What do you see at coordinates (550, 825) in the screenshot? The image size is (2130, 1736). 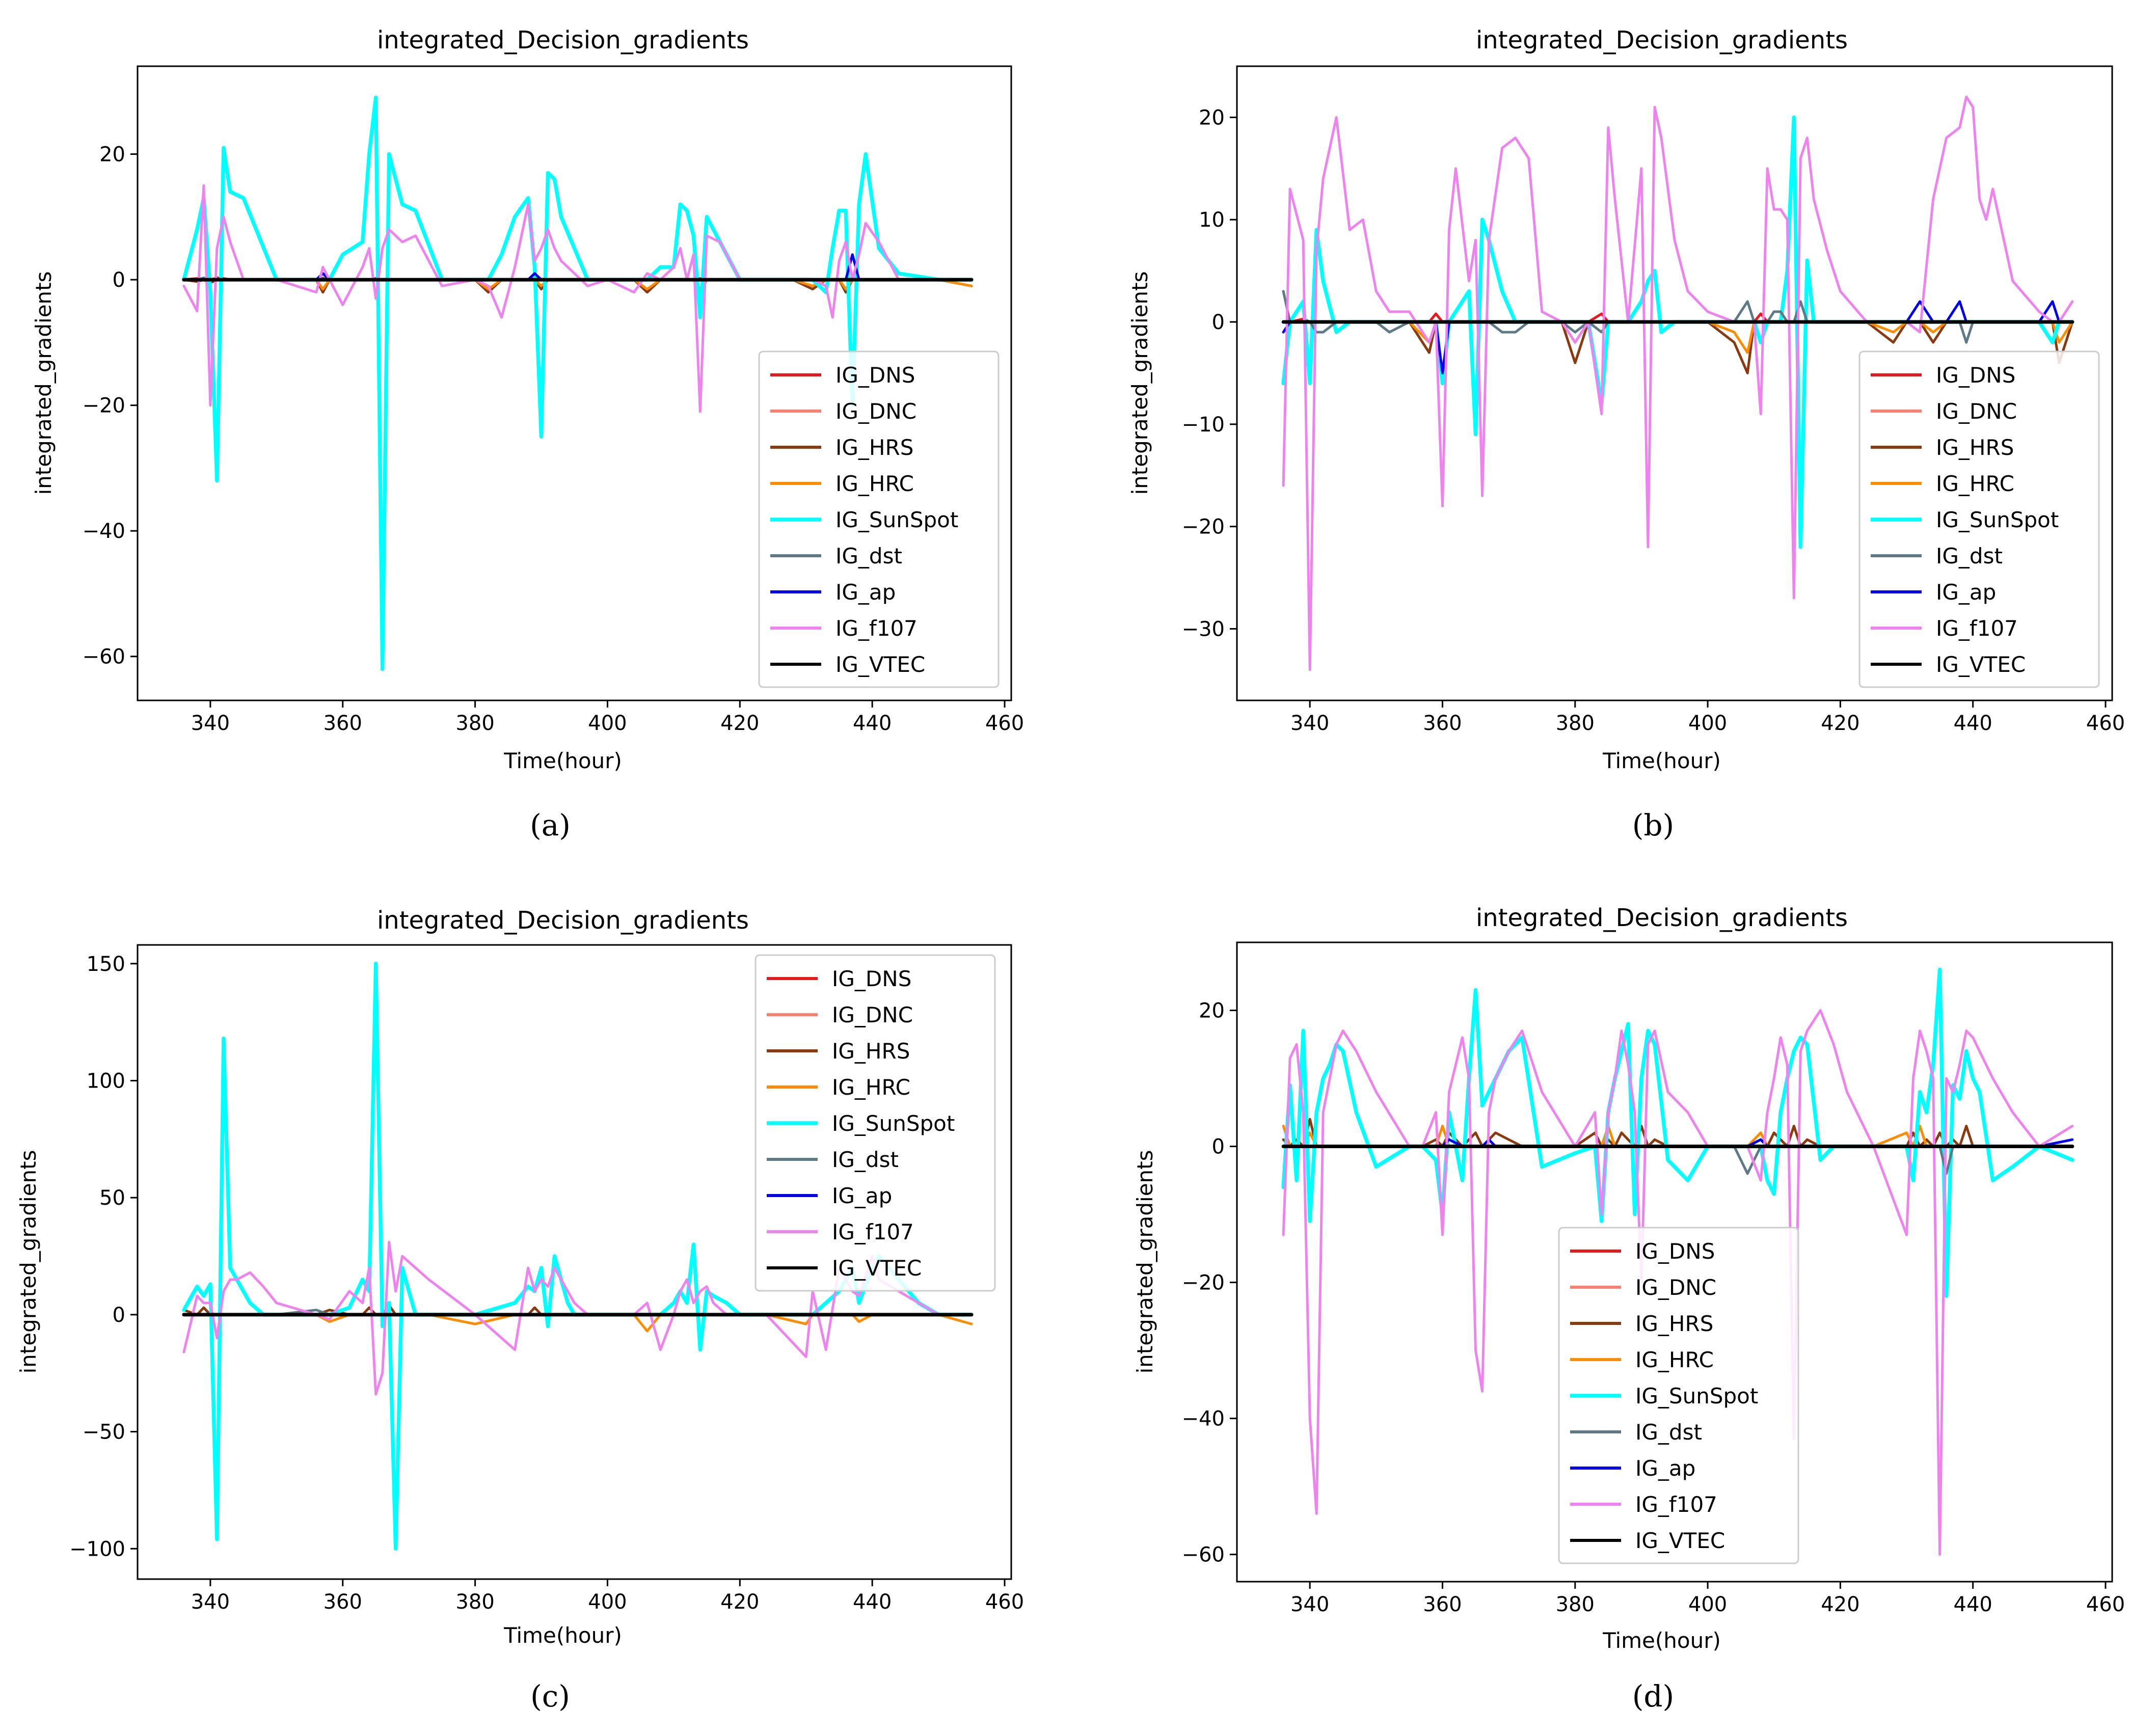 I see `panel-caption: (a)` at bounding box center [550, 825].